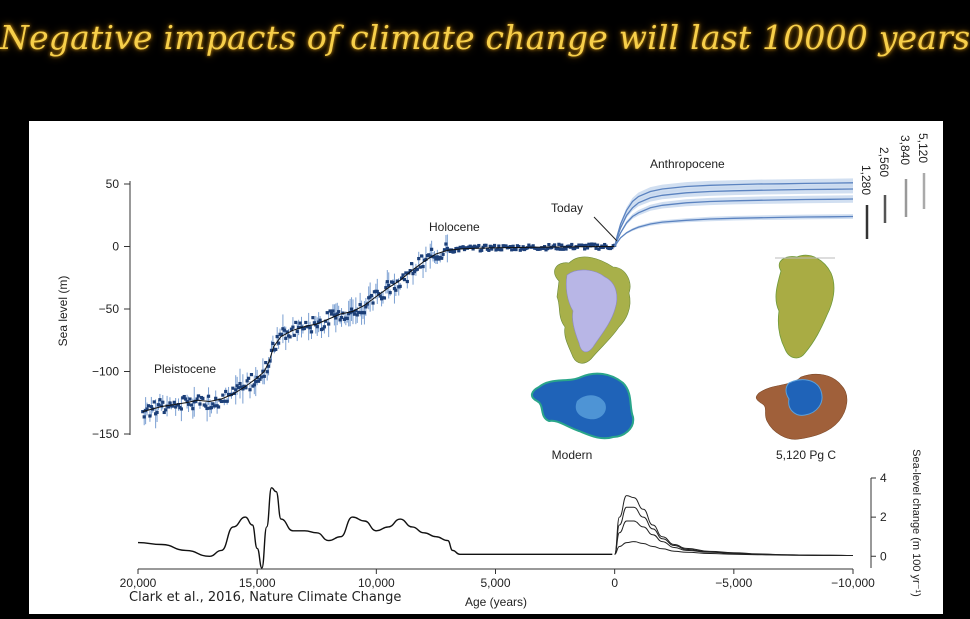 This screenshot has height=619, width=970. What do you see at coordinates (733, 230) in the screenshot?
I see `projection-band` at bounding box center [733, 230].